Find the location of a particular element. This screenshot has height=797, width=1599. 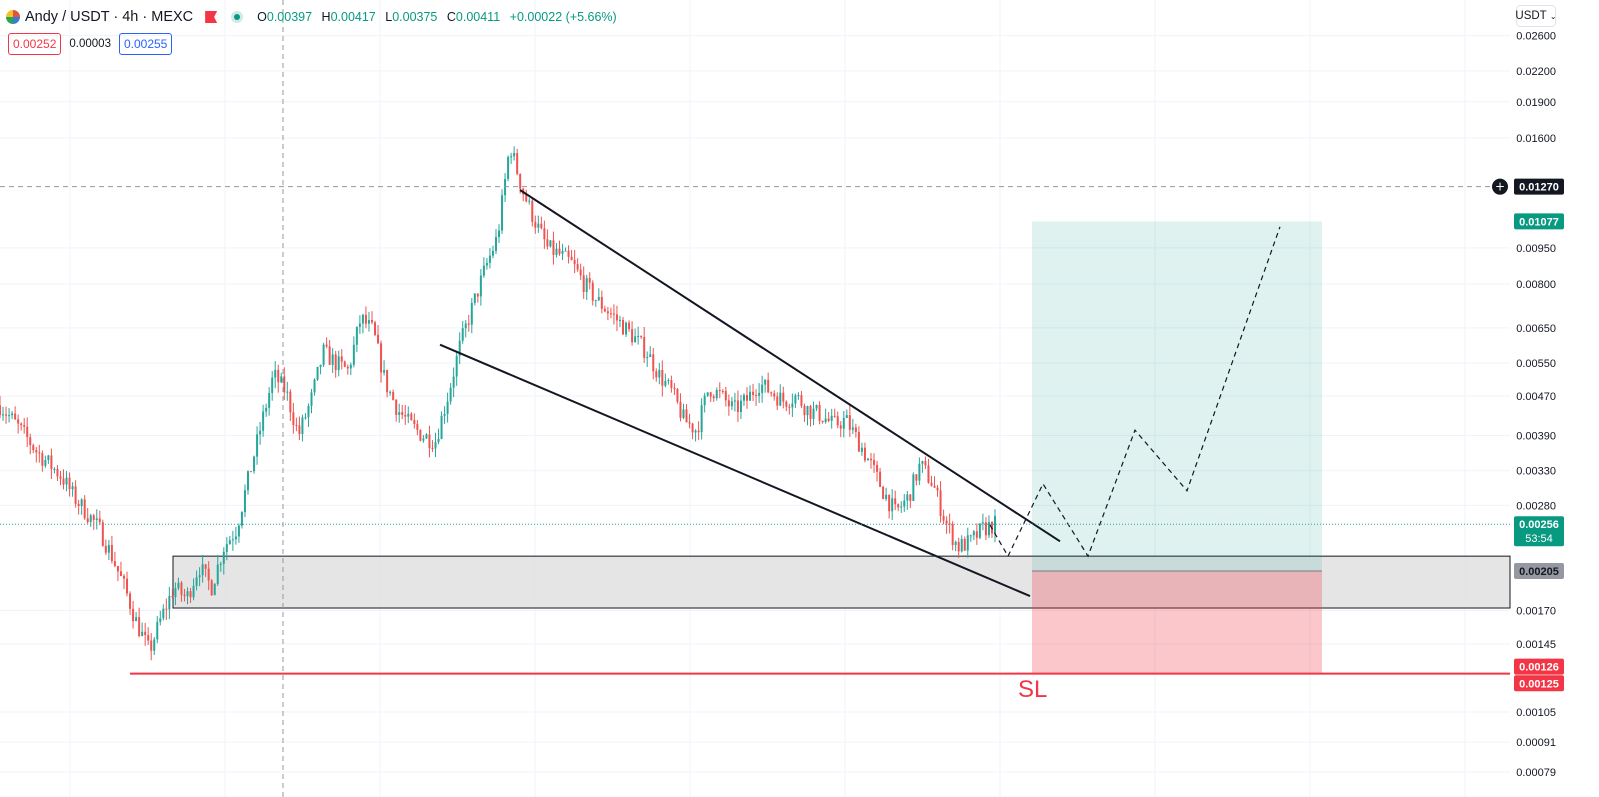

price-tick-label: 0.00950 is located at coordinates (1536, 249).